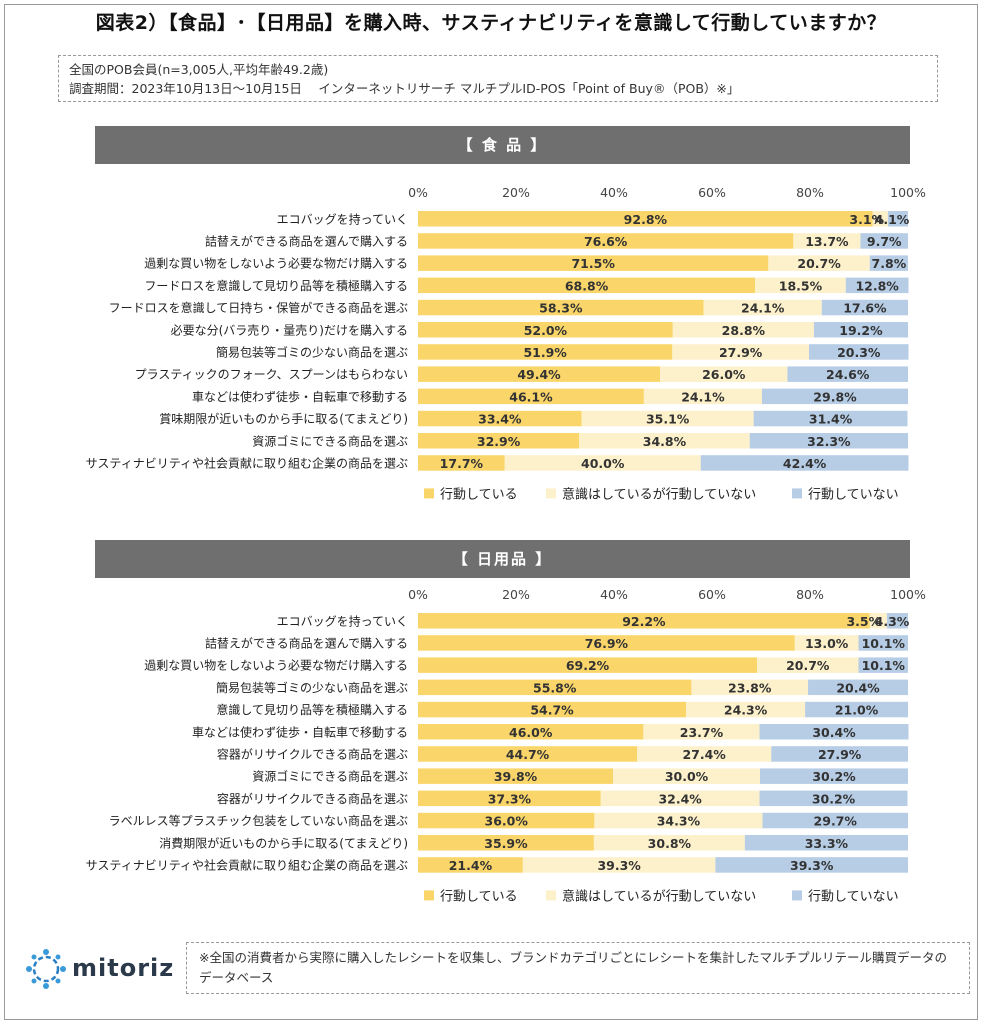 The image size is (982, 1024). What do you see at coordinates (306, 240) in the screenshot?
I see `food-category-label: 詰替えができる商品を選んで購入する` at bounding box center [306, 240].